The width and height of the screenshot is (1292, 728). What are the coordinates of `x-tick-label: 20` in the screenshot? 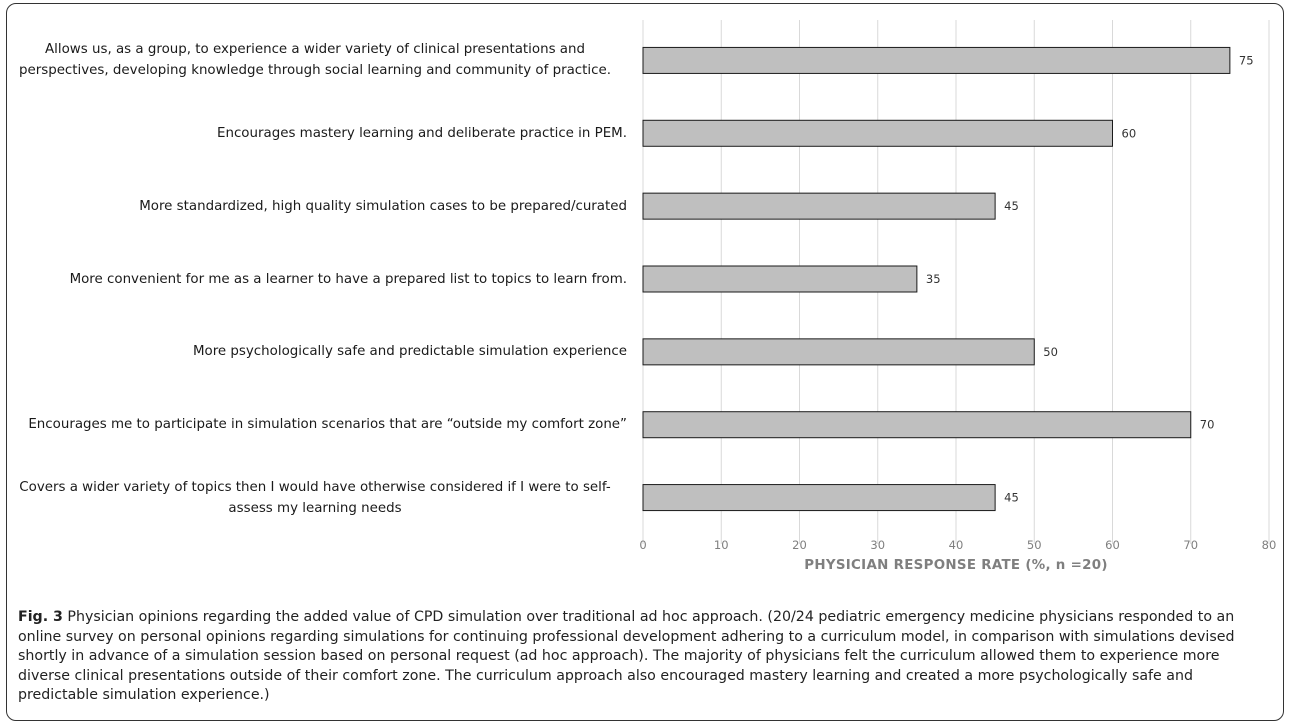 It's located at (799, 545).